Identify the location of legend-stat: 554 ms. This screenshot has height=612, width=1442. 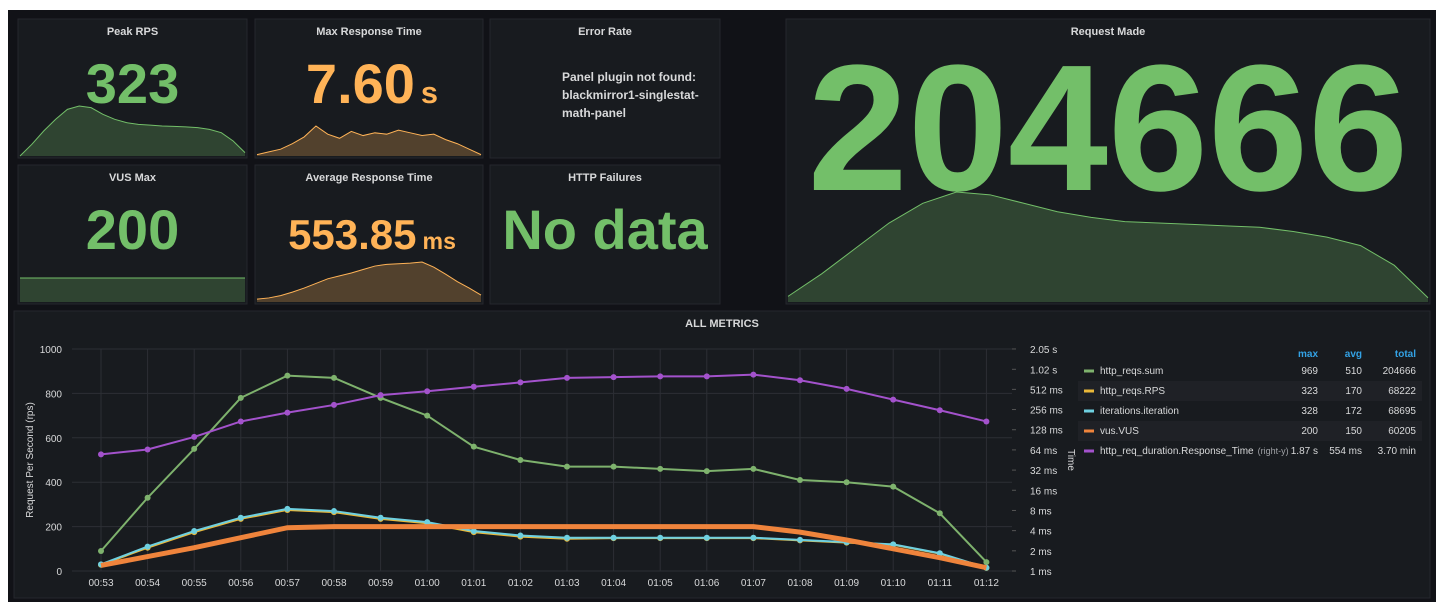
(1345, 451).